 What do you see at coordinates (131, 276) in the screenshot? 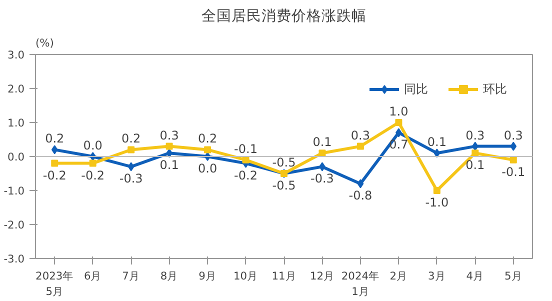
I see `x-tick-label: 7月` at bounding box center [131, 276].